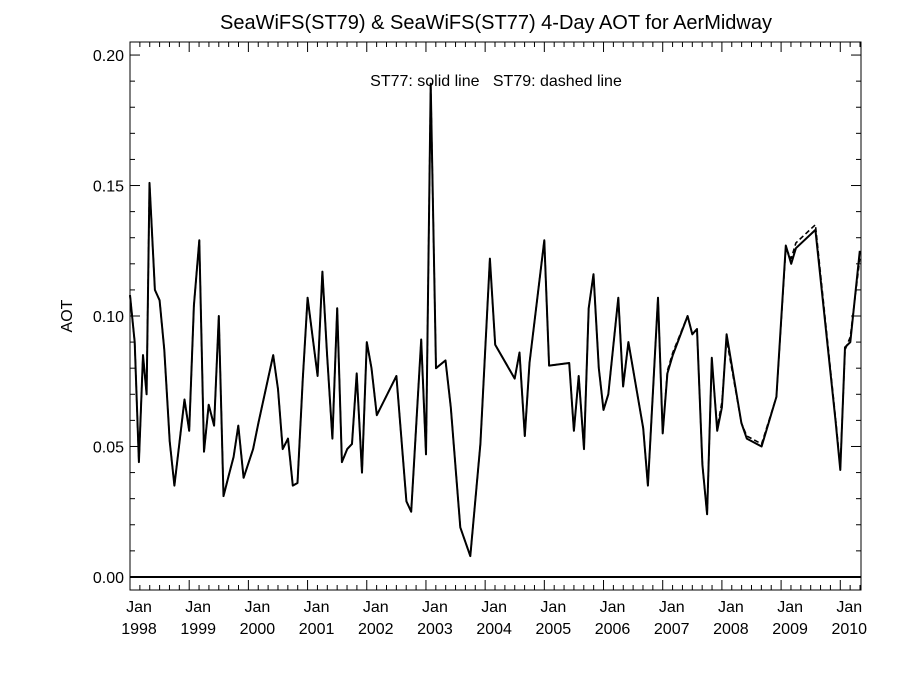 The height and width of the screenshot is (675, 900). Describe the element at coordinates (108, 447) in the screenshot. I see `y-tick-label: 0.05` at that location.